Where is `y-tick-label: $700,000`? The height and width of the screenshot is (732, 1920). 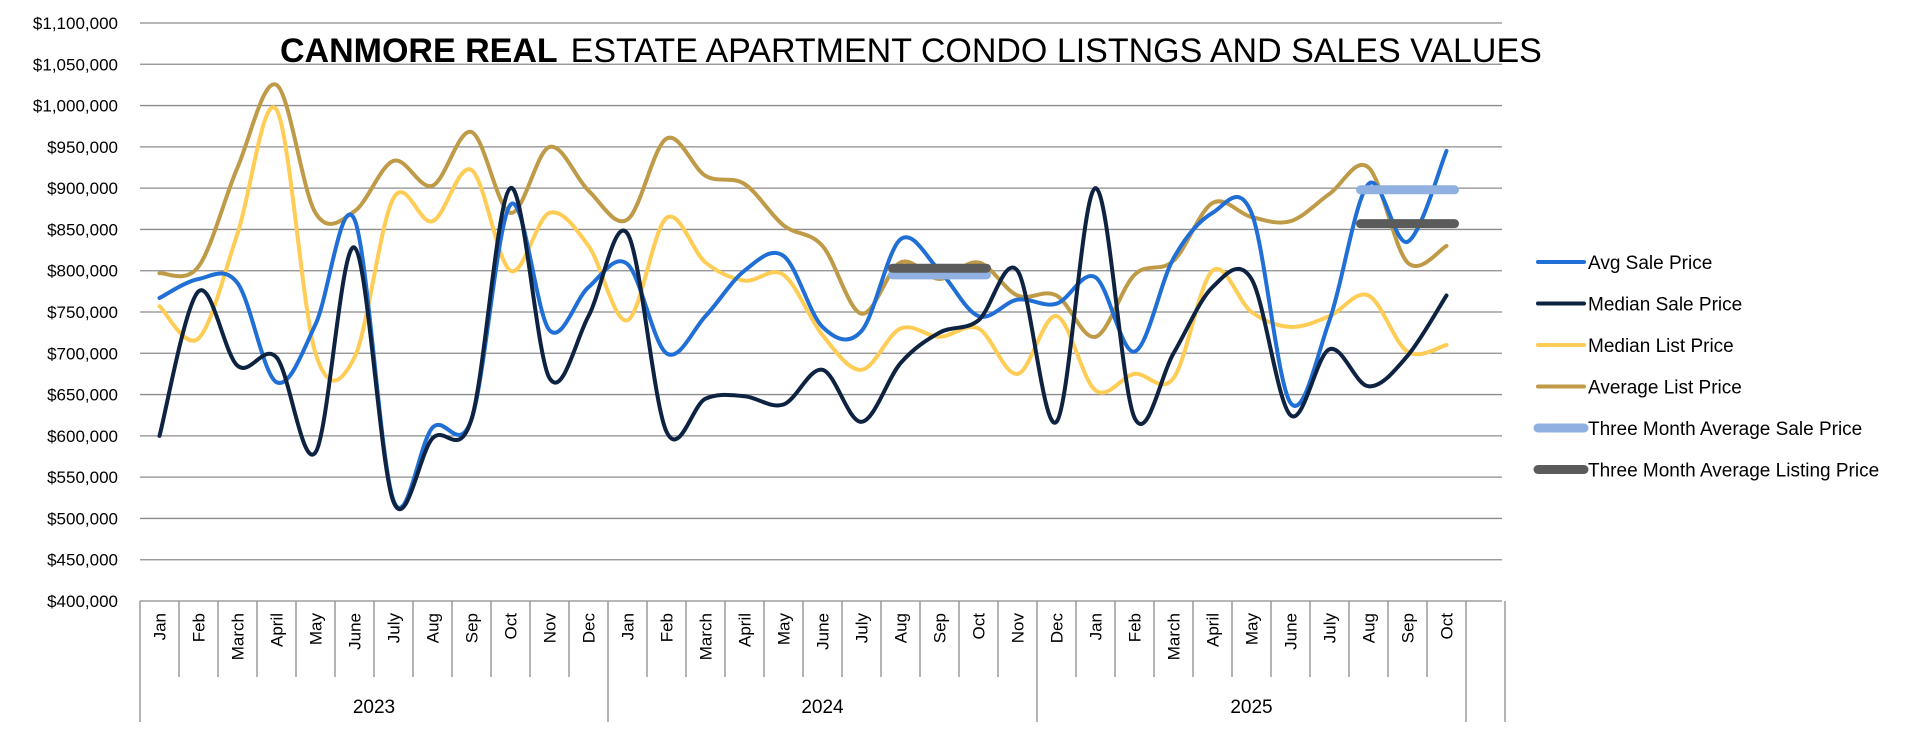 y-tick-label: $700,000 is located at coordinates (82, 353).